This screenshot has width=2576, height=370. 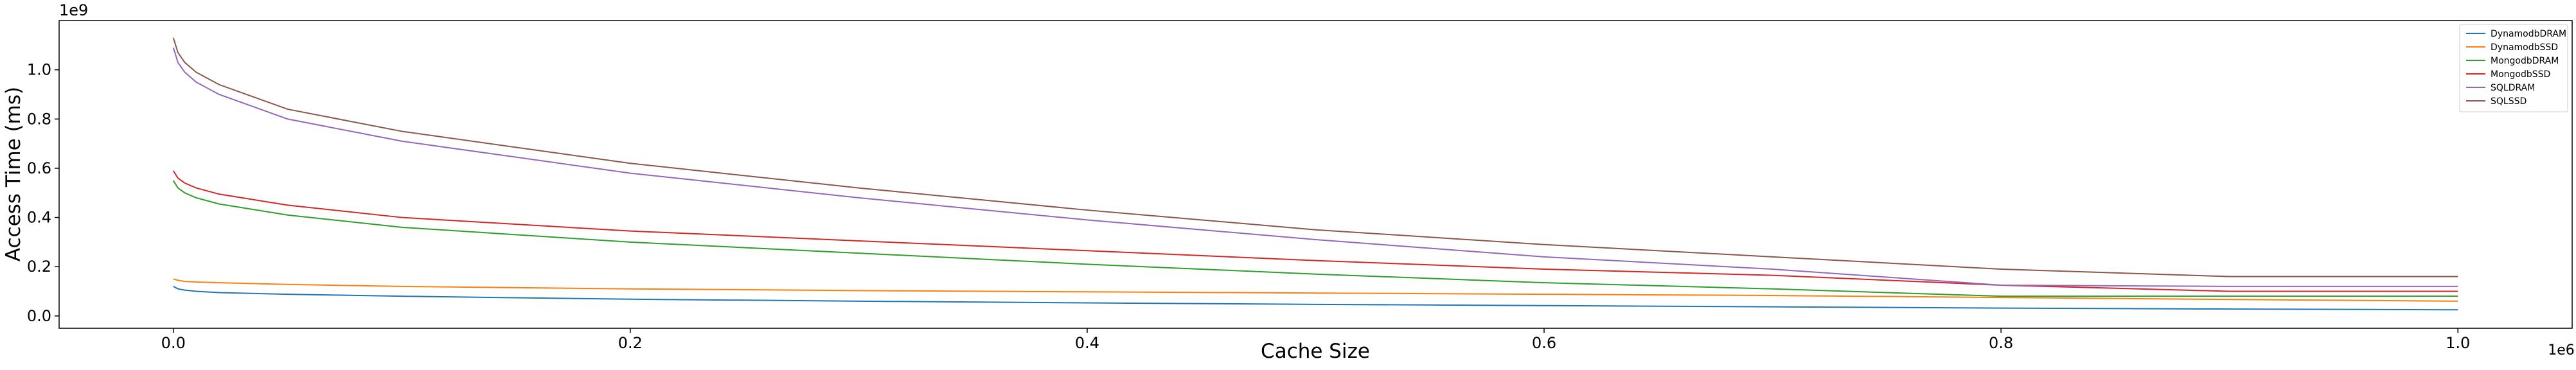 What do you see at coordinates (39, 218) in the screenshot?
I see `y-tick-label: 0.4` at bounding box center [39, 218].